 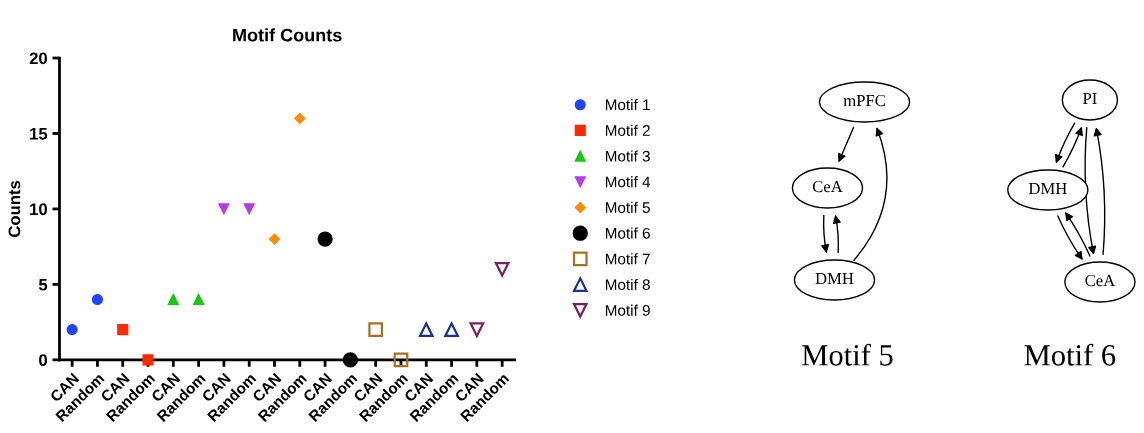 I want to click on text: Motif 5, so click(x=847, y=354).